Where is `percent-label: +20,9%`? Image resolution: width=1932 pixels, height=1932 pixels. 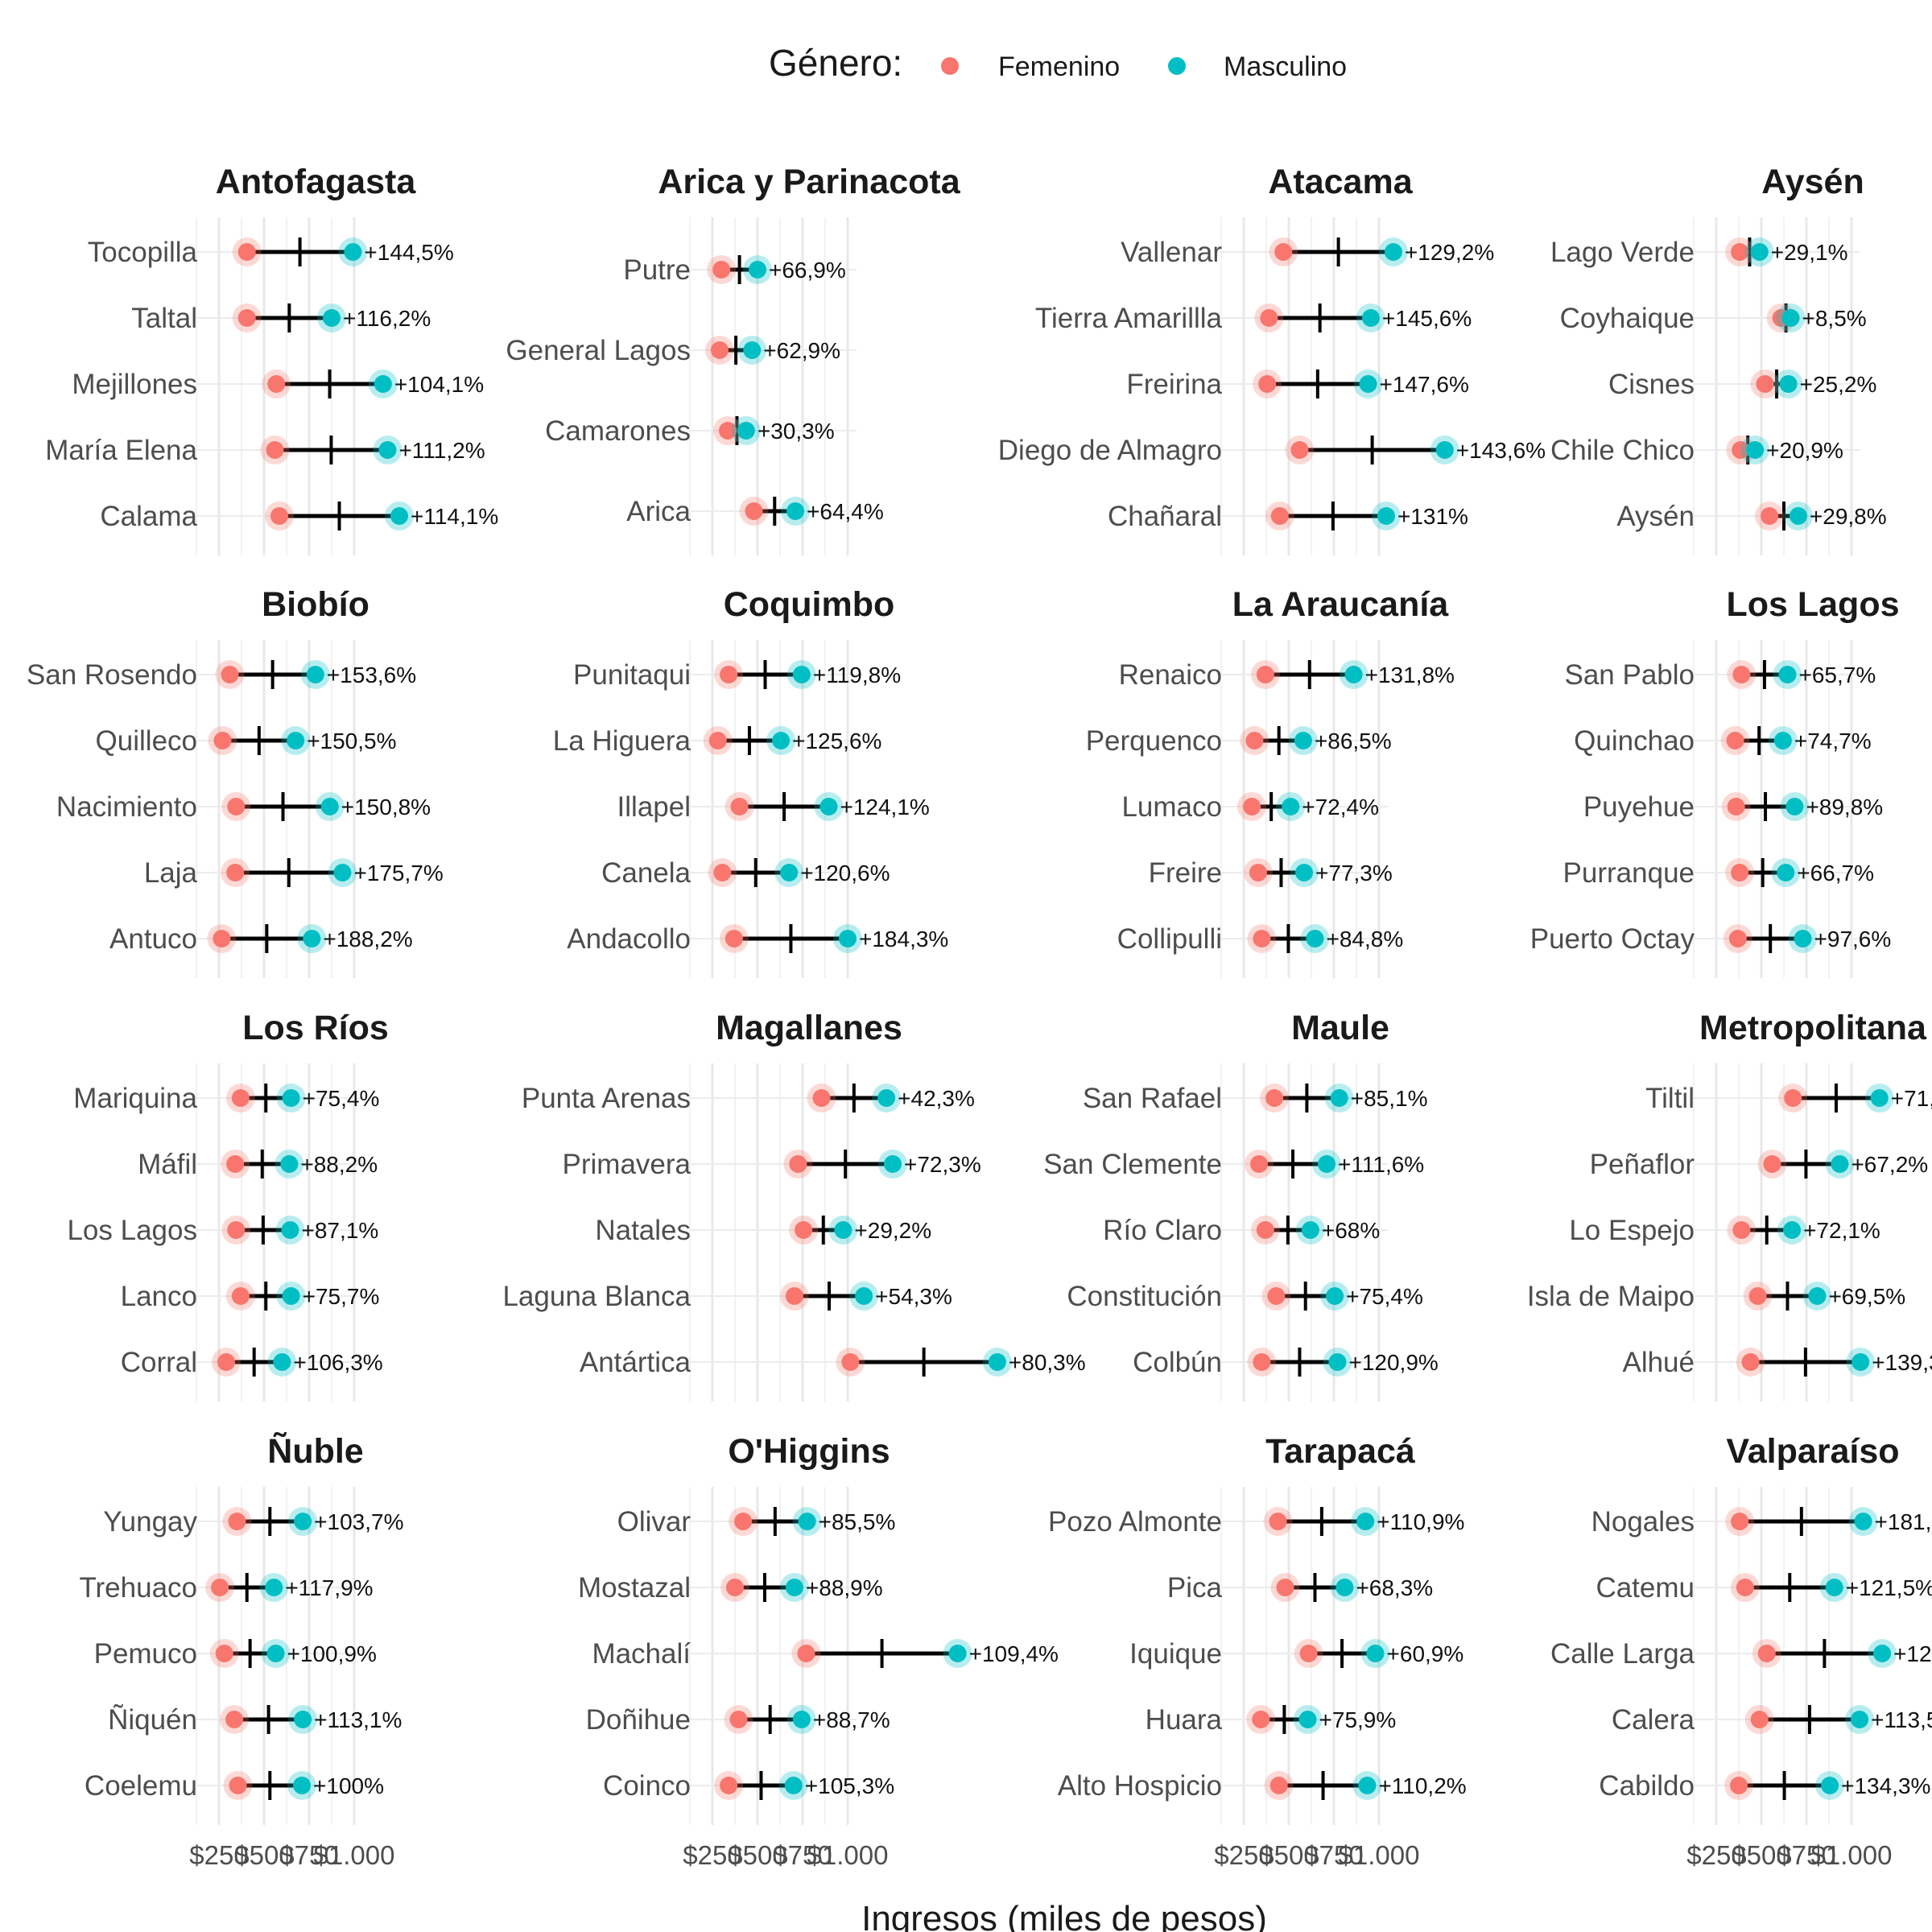
percent-label: +20,9% is located at coordinates (1804, 450).